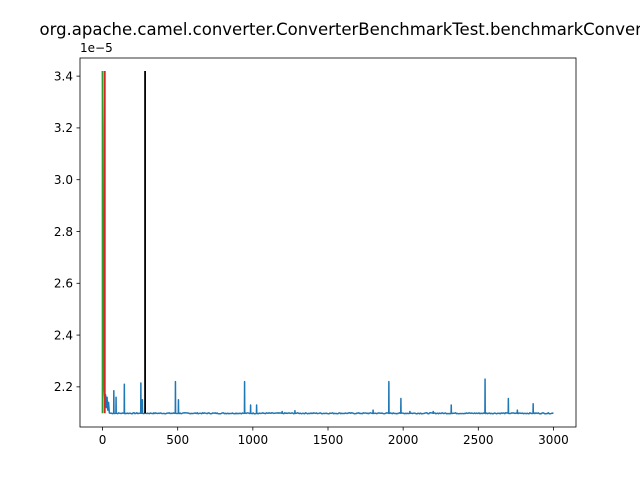  What do you see at coordinates (63, 284) in the screenshot?
I see `y-tick-label: 2.6` at bounding box center [63, 284].